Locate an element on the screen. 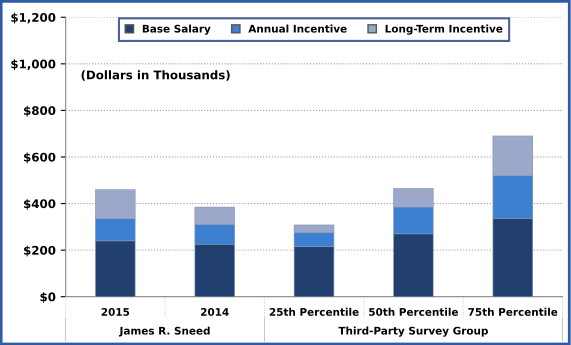 This screenshot has width=571, height=345. y-tick-label: $600 is located at coordinates (40, 158).